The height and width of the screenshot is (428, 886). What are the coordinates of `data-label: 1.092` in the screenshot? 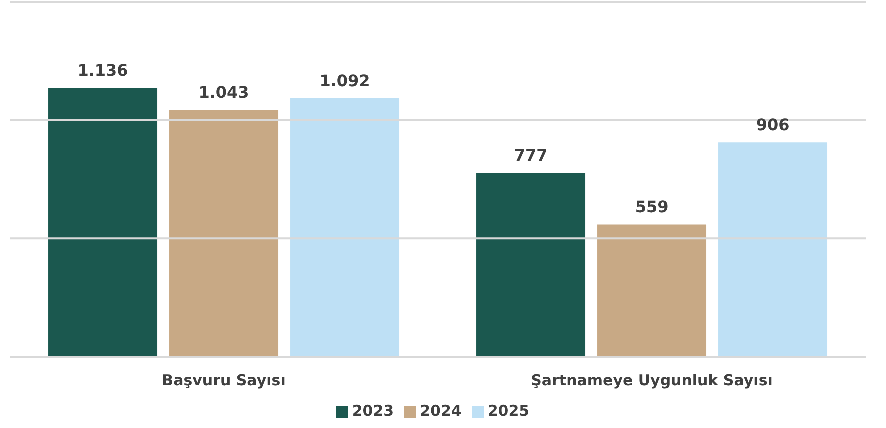 It's located at (345, 81).